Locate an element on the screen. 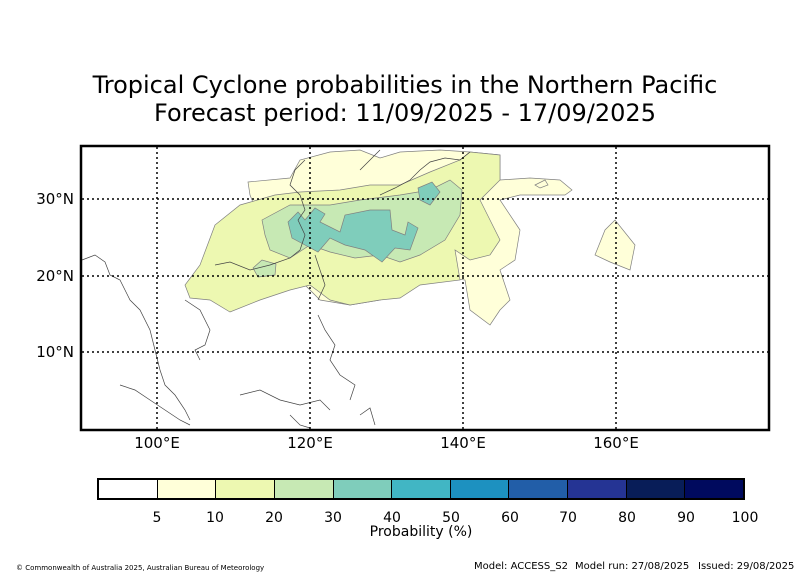 The width and height of the screenshot is (810, 576). lon-label-160: 160°E is located at coordinates (616, 443).